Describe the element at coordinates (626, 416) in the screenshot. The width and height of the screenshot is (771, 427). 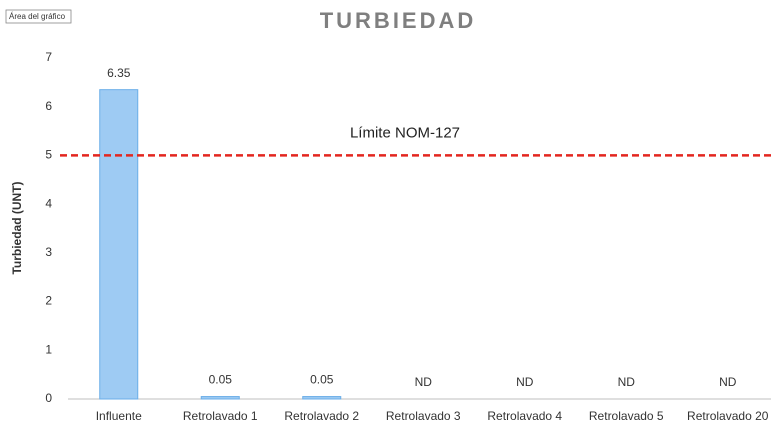
I see `x-tick-label: Retrolavado 5` at that location.